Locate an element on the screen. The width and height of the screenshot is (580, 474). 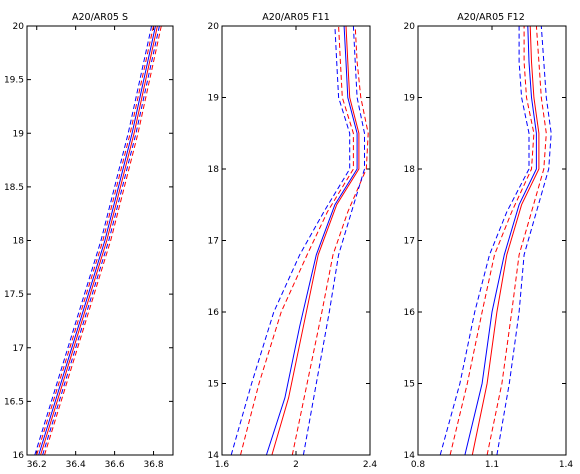
panel-title: A20/AR05 F12 is located at coordinates (491, 17).